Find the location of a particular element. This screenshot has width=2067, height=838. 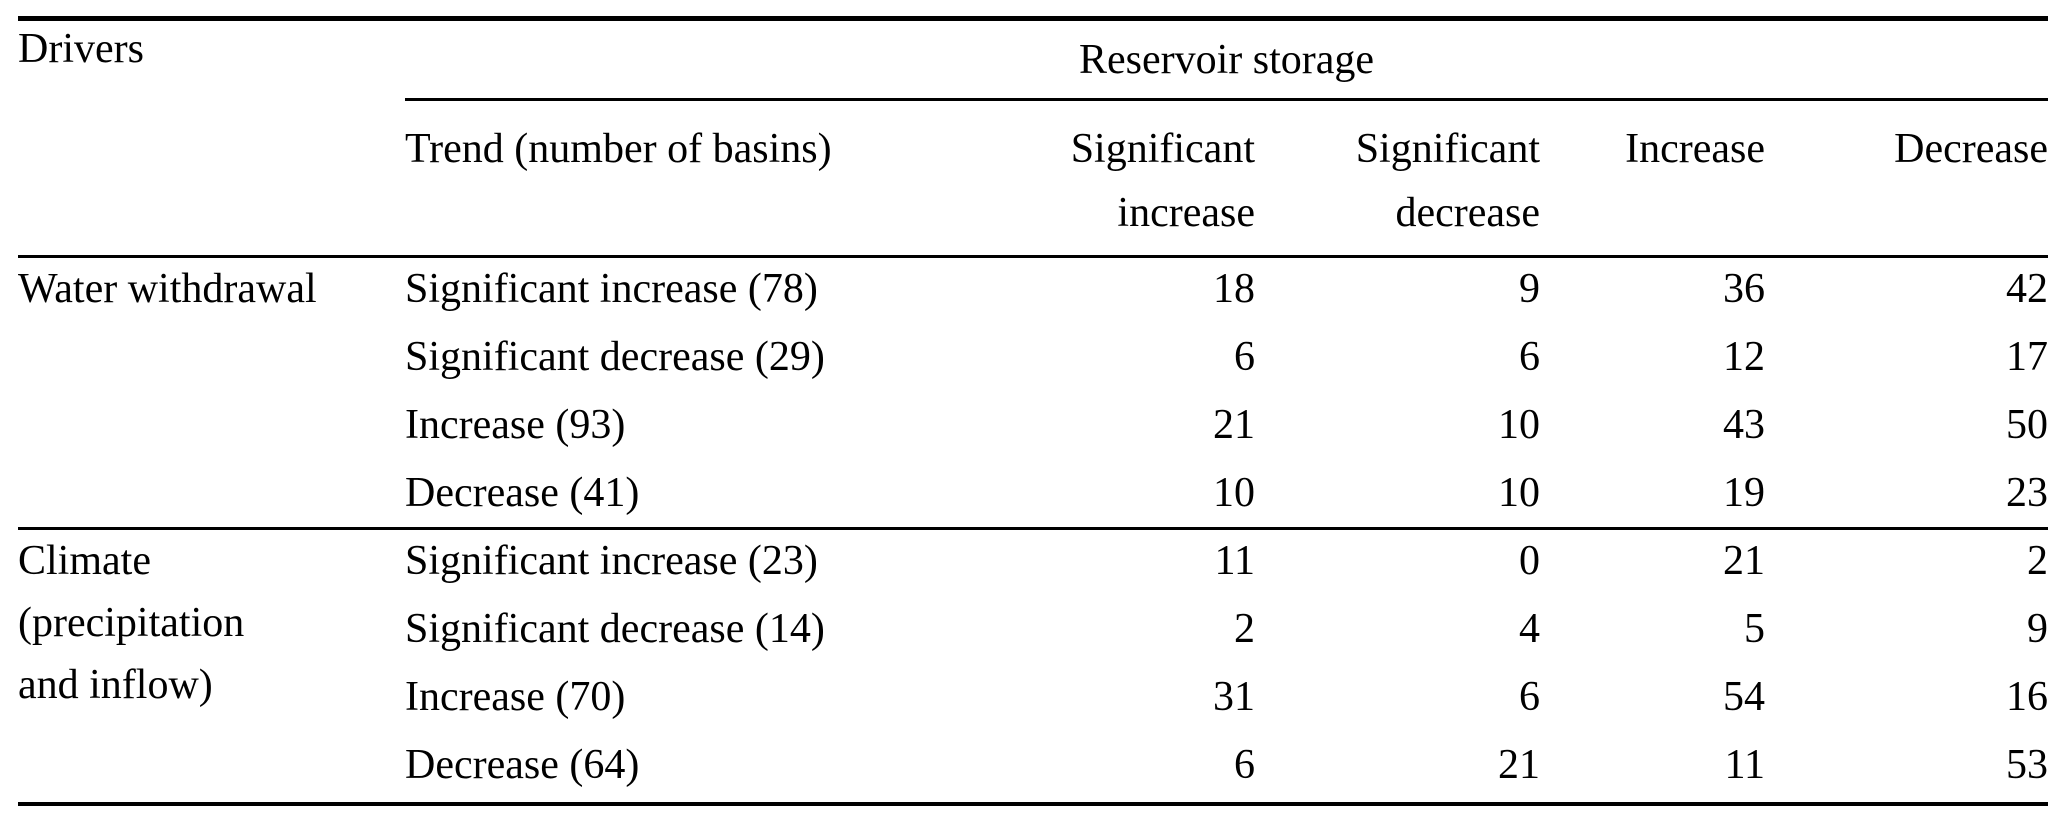

value-cell: 16 is located at coordinates (2027, 697).